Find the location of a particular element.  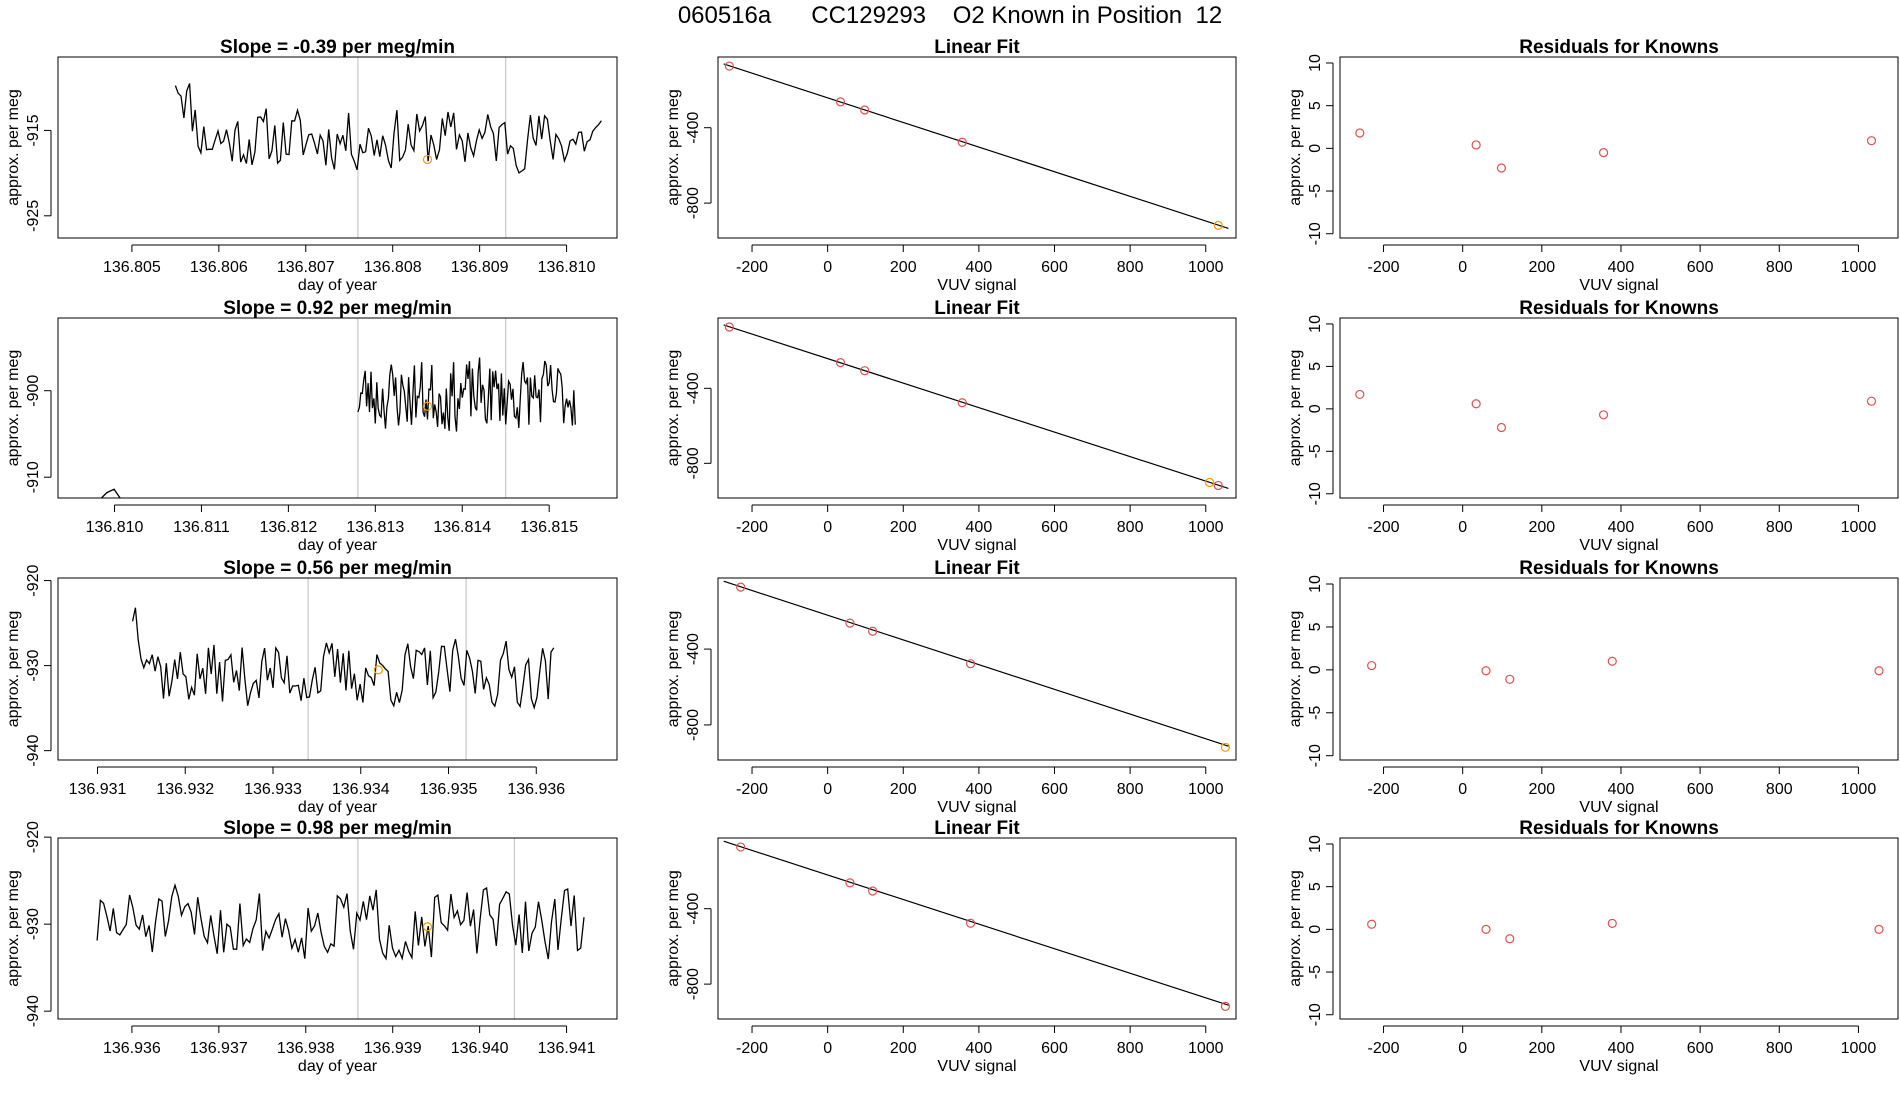

x-tick-label: 136.933 is located at coordinates (273, 789).